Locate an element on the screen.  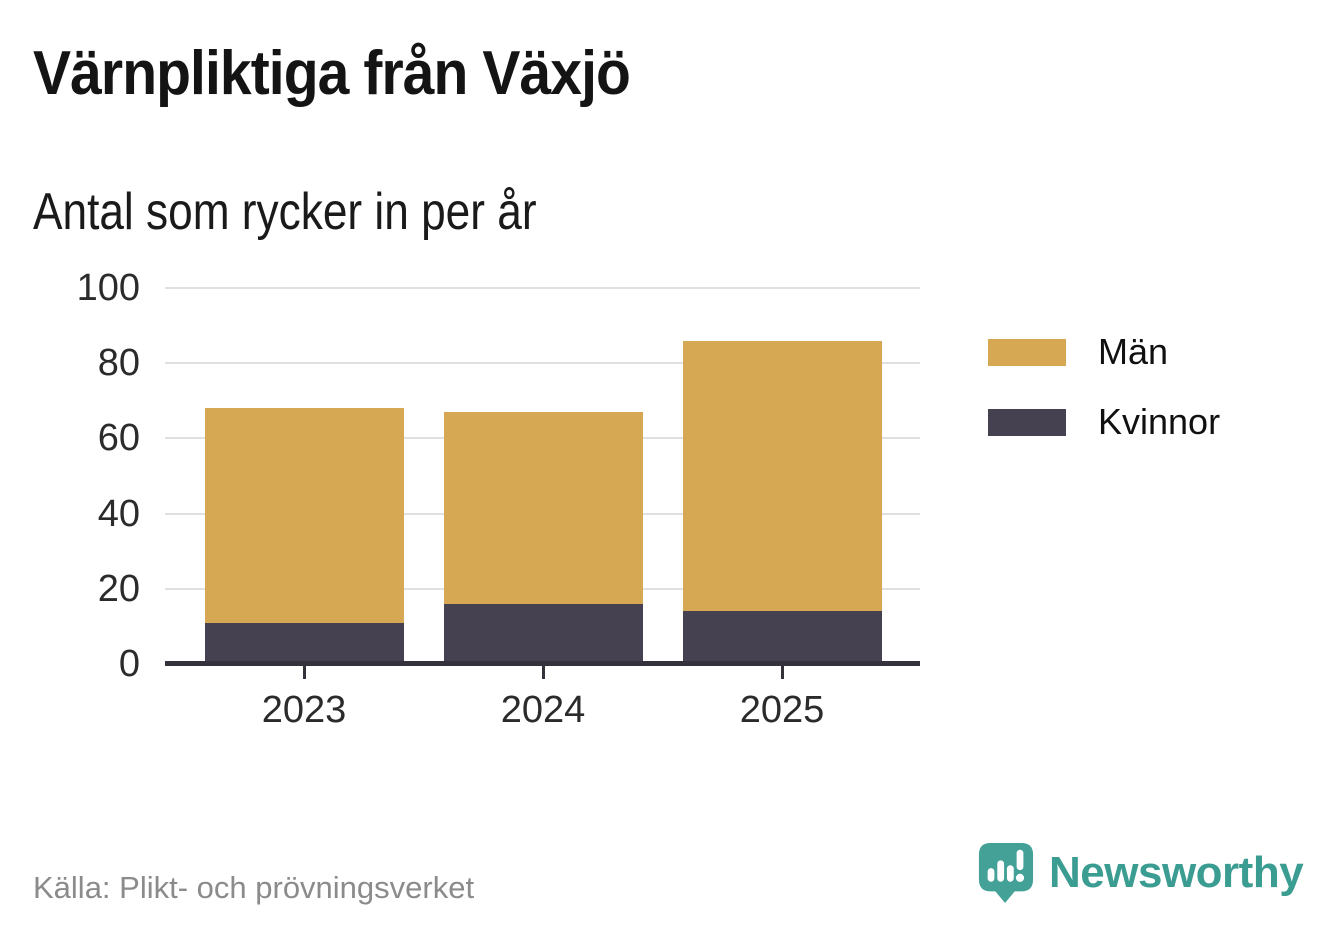
x-tick-label: 2024 is located at coordinates (543, 710).